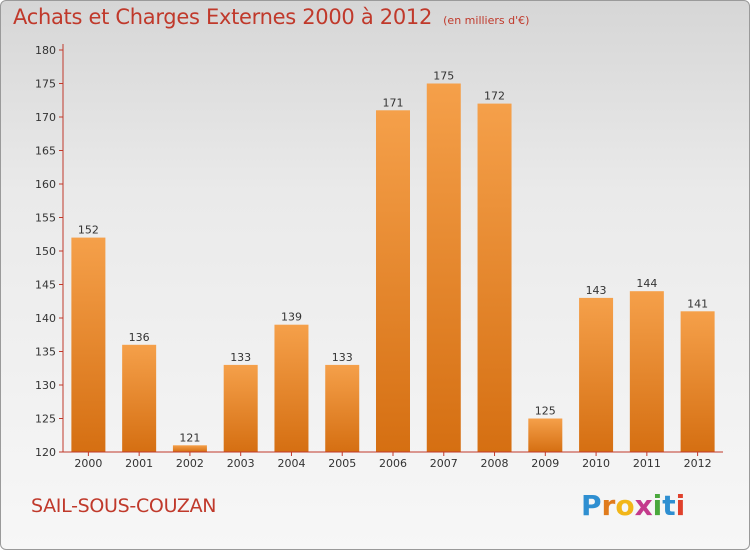 The width and height of the screenshot is (750, 550). What do you see at coordinates (342, 463) in the screenshot?
I see `x-tick-2005: 2005` at bounding box center [342, 463].